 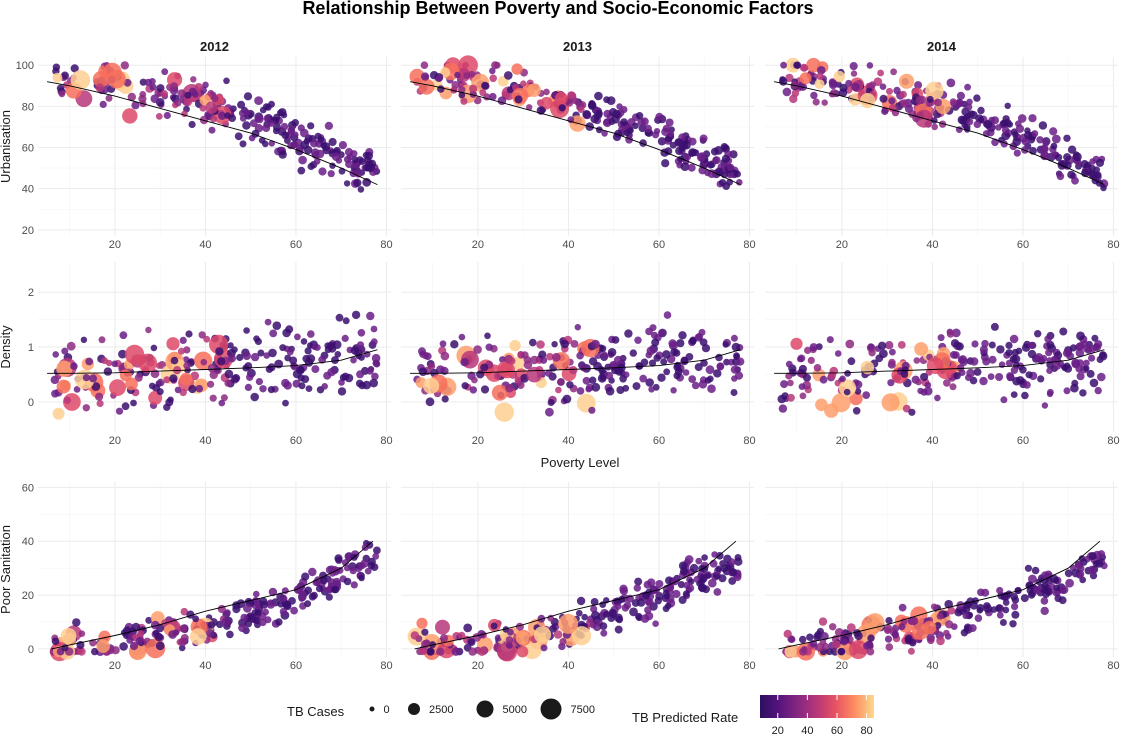 I want to click on smooth-trend-line, so click(x=212, y=595).